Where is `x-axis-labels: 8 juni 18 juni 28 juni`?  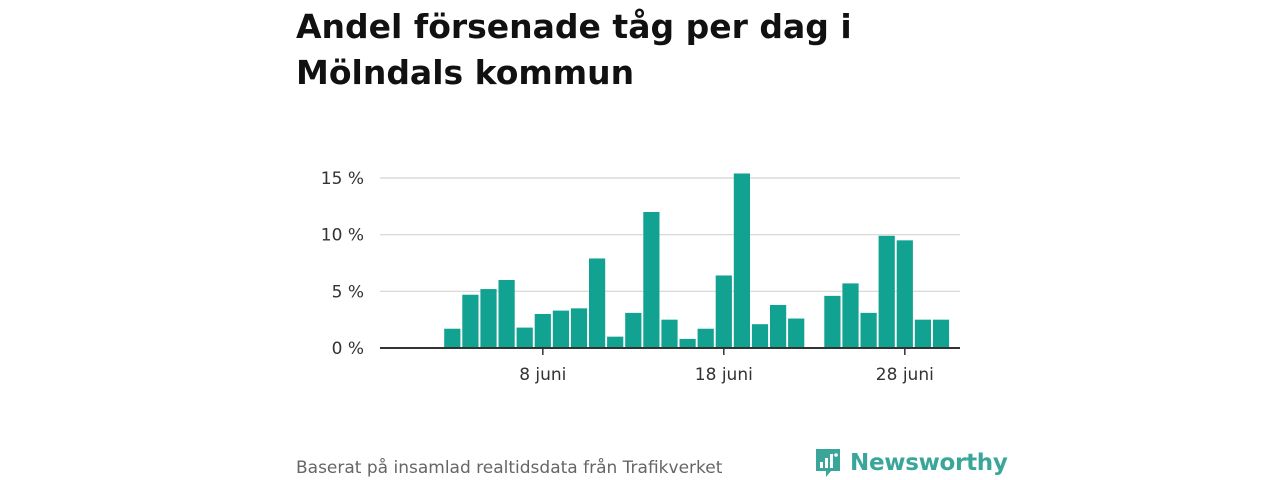 x-axis-labels: 8 juni 18 juni 28 juni is located at coordinates (726, 375).